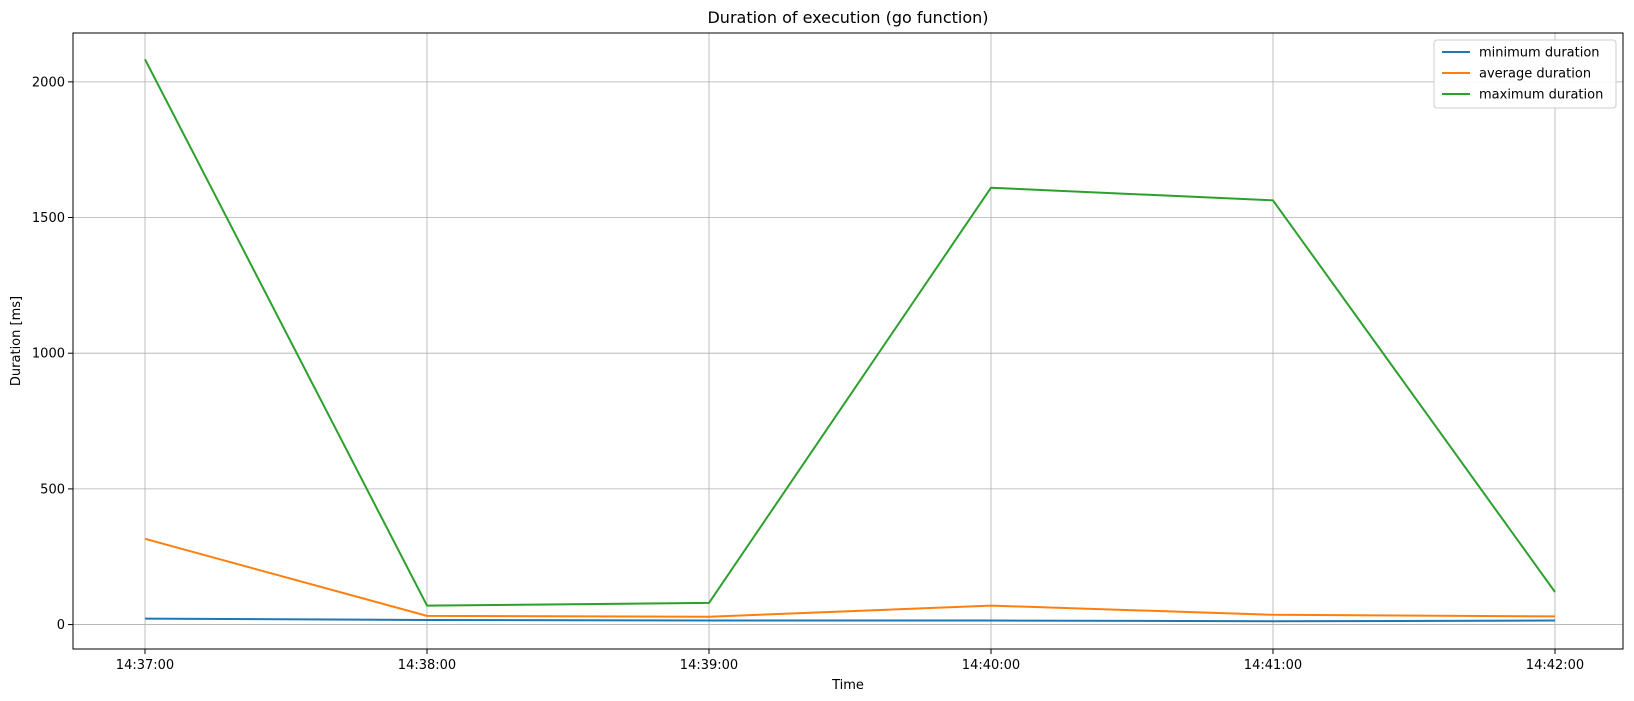 Image resolution: width=1634 pixels, height=701 pixels. What do you see at coordinates (1555, 665) in the screenshot?
I see `x-tick-label: 14:42:00` at bounding box center [1555, 665].